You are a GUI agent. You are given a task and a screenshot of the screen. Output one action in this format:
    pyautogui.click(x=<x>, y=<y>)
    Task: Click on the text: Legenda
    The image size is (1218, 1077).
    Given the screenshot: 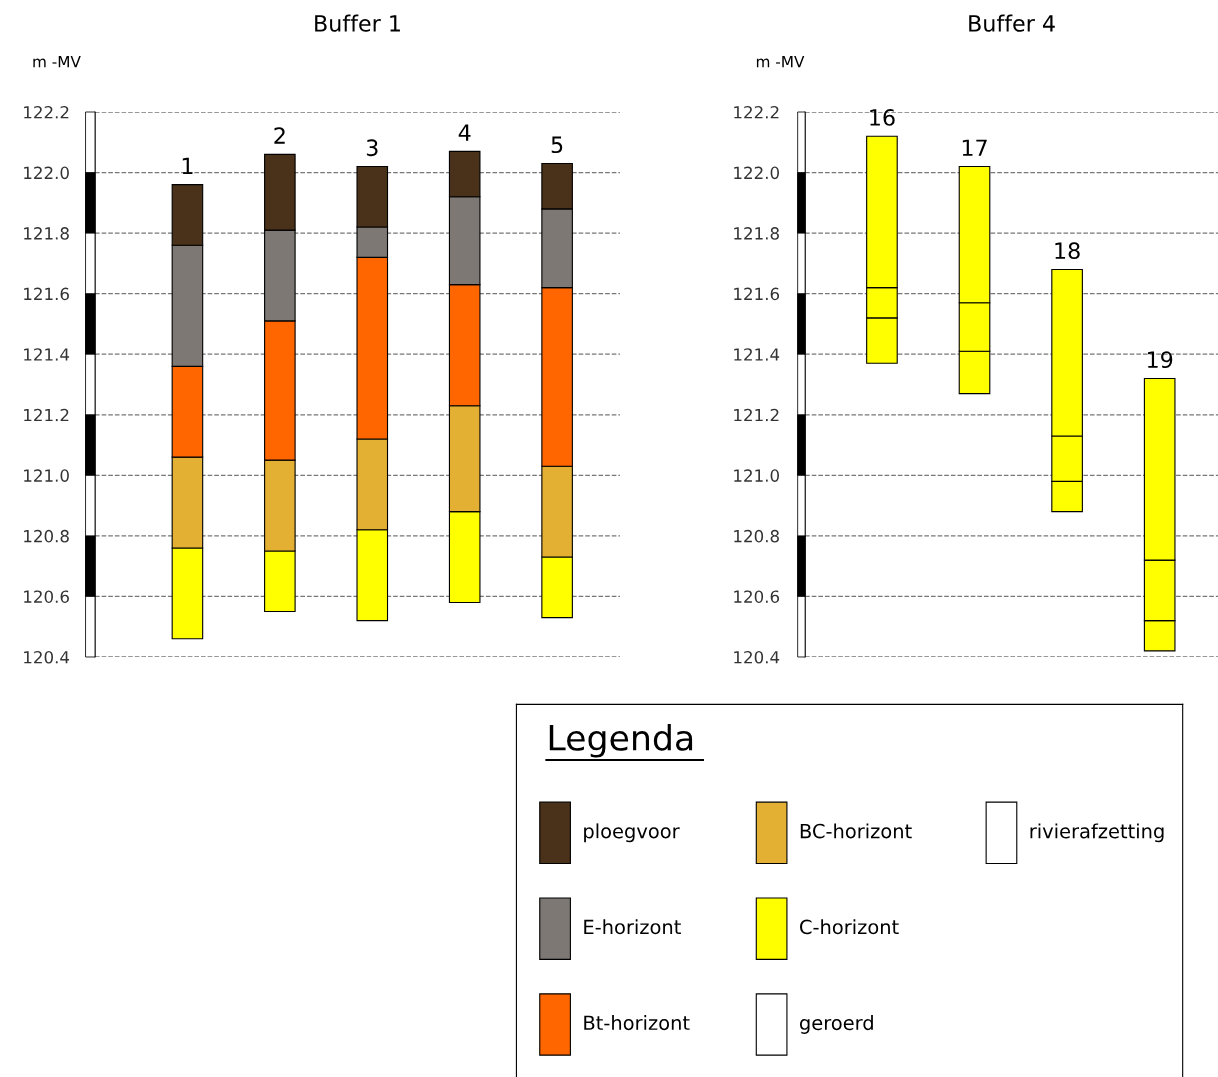 What is the action you would take?
    pyautogui.click(x=621, y=740)
    